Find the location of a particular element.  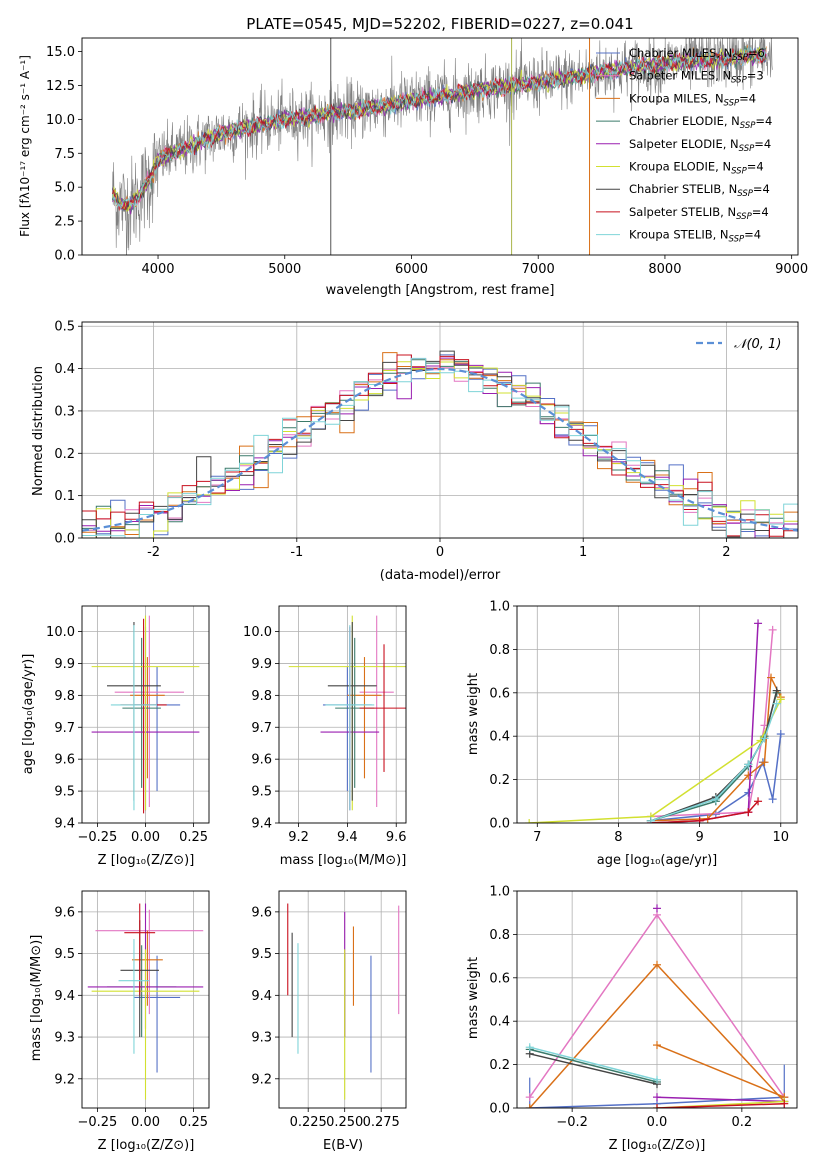

x-tick-label: 0.25 is located at coordinates (193, 1122).